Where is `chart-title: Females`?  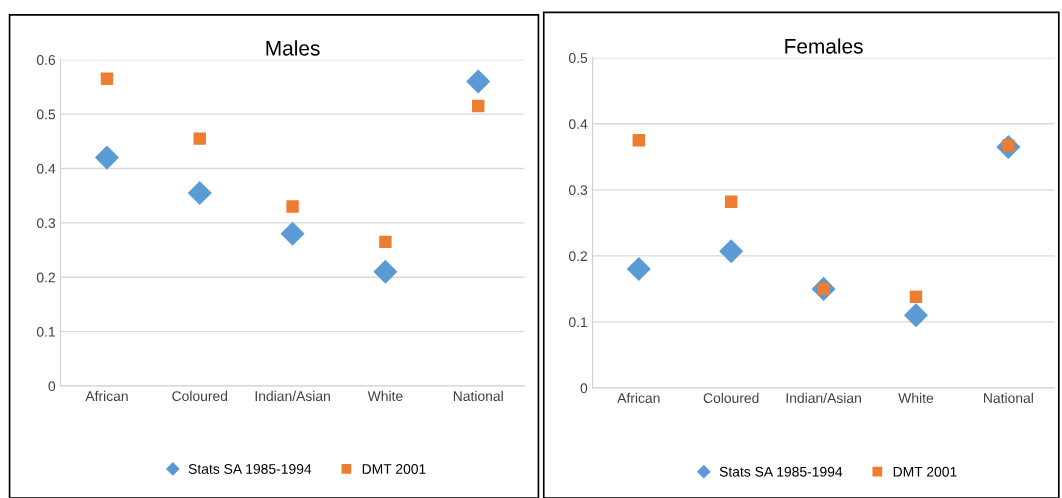 chart-title: Females is located at coordinates (824, 46).